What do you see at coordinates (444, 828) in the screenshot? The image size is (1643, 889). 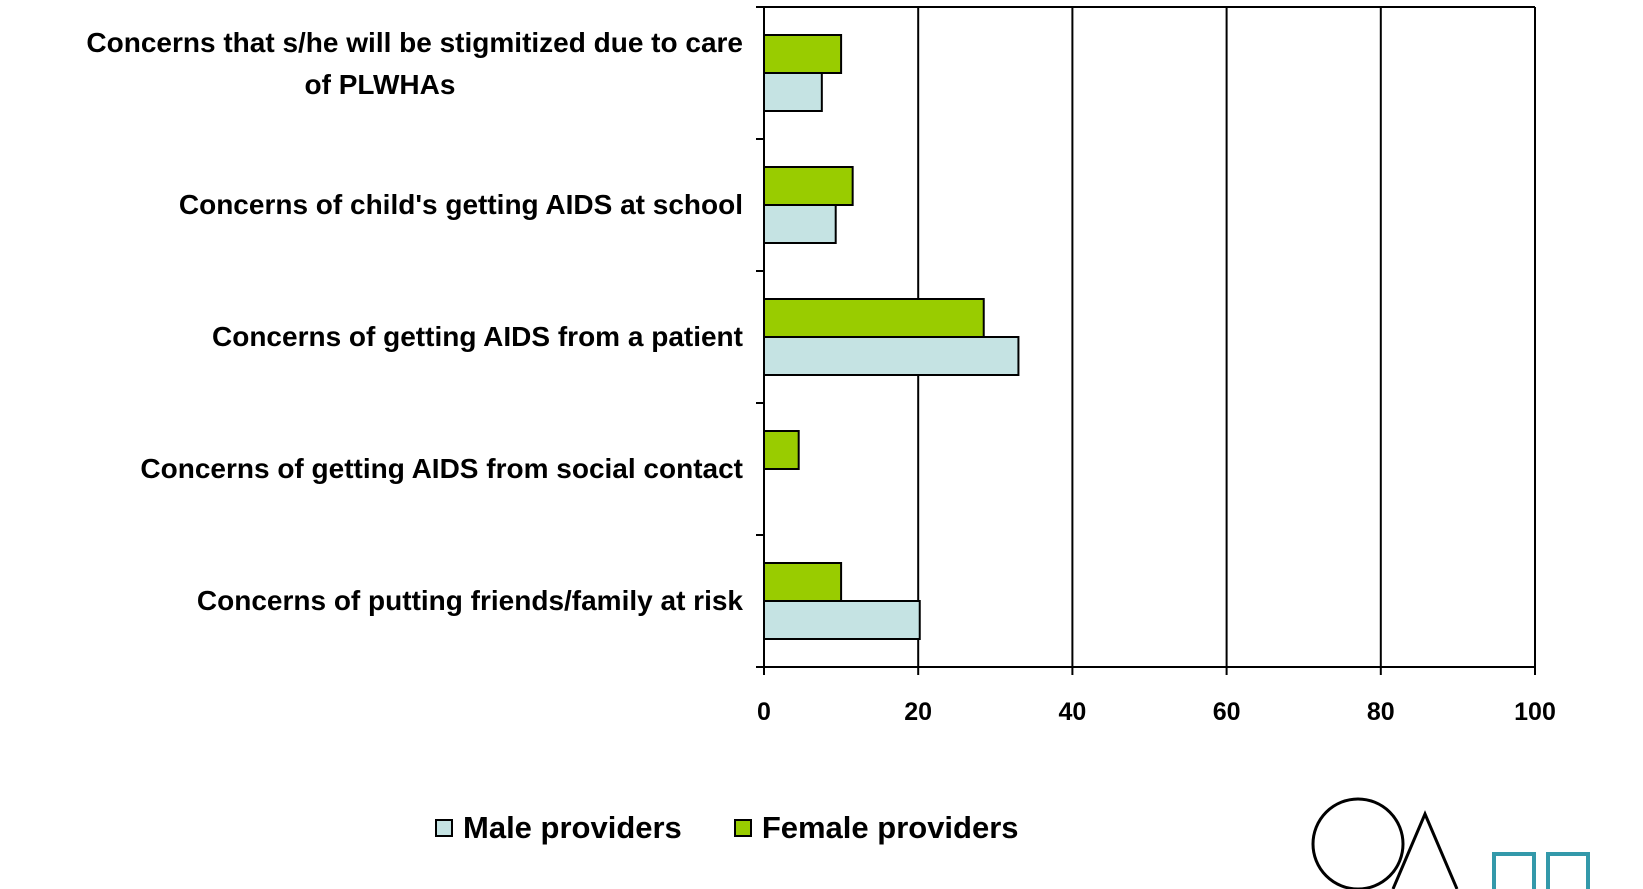 I see `legend-swatch-male` at bounding box center [444, 828].